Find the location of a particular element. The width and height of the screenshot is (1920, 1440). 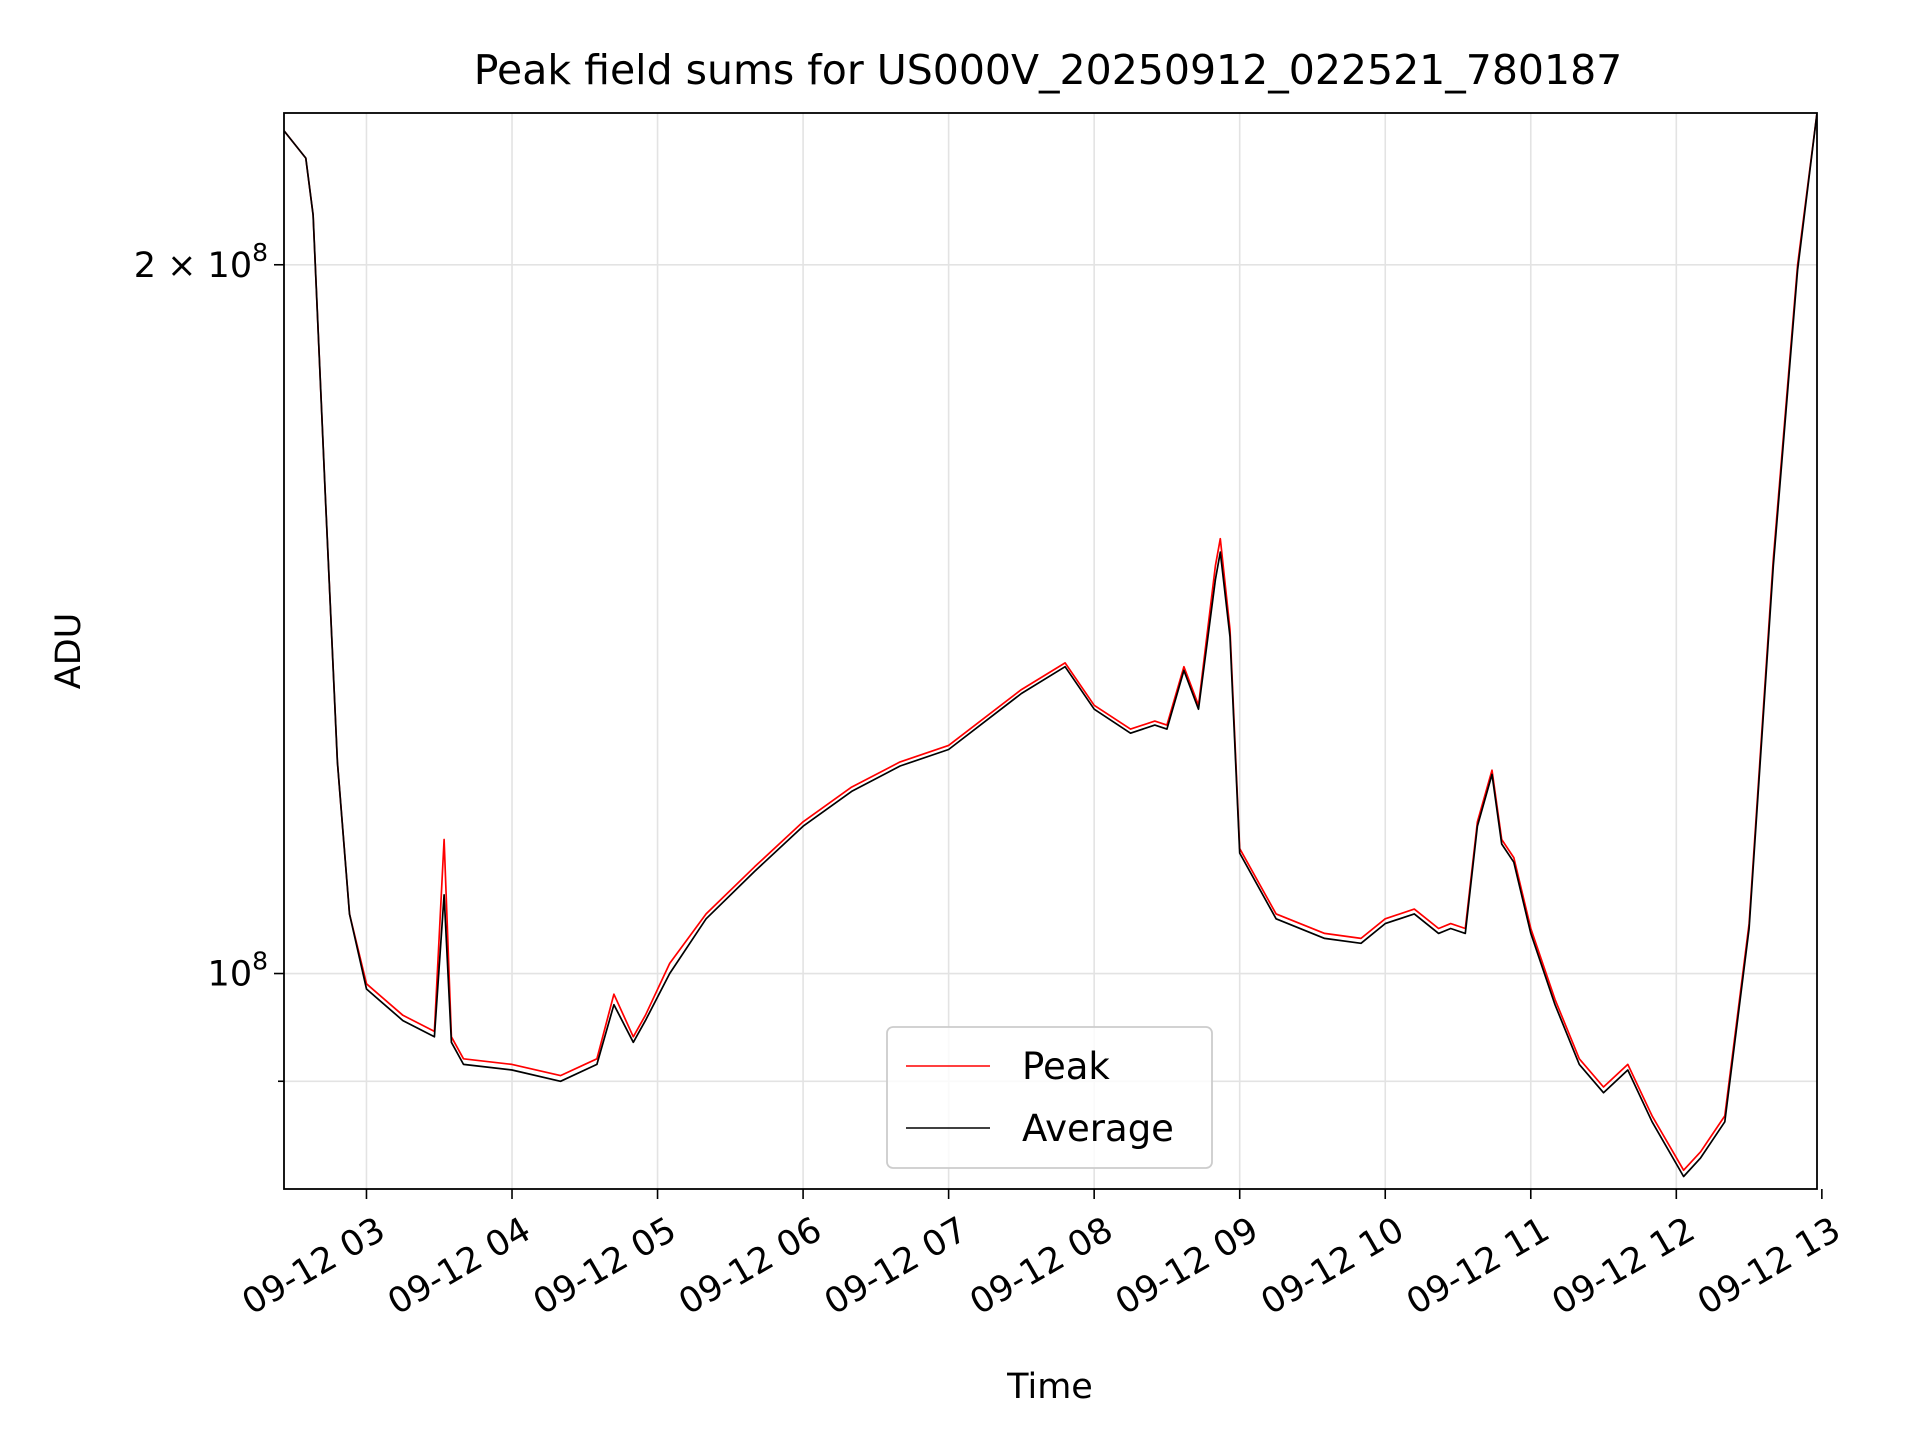

legend-label-average: Average is located at coordinates (1098, 1128).